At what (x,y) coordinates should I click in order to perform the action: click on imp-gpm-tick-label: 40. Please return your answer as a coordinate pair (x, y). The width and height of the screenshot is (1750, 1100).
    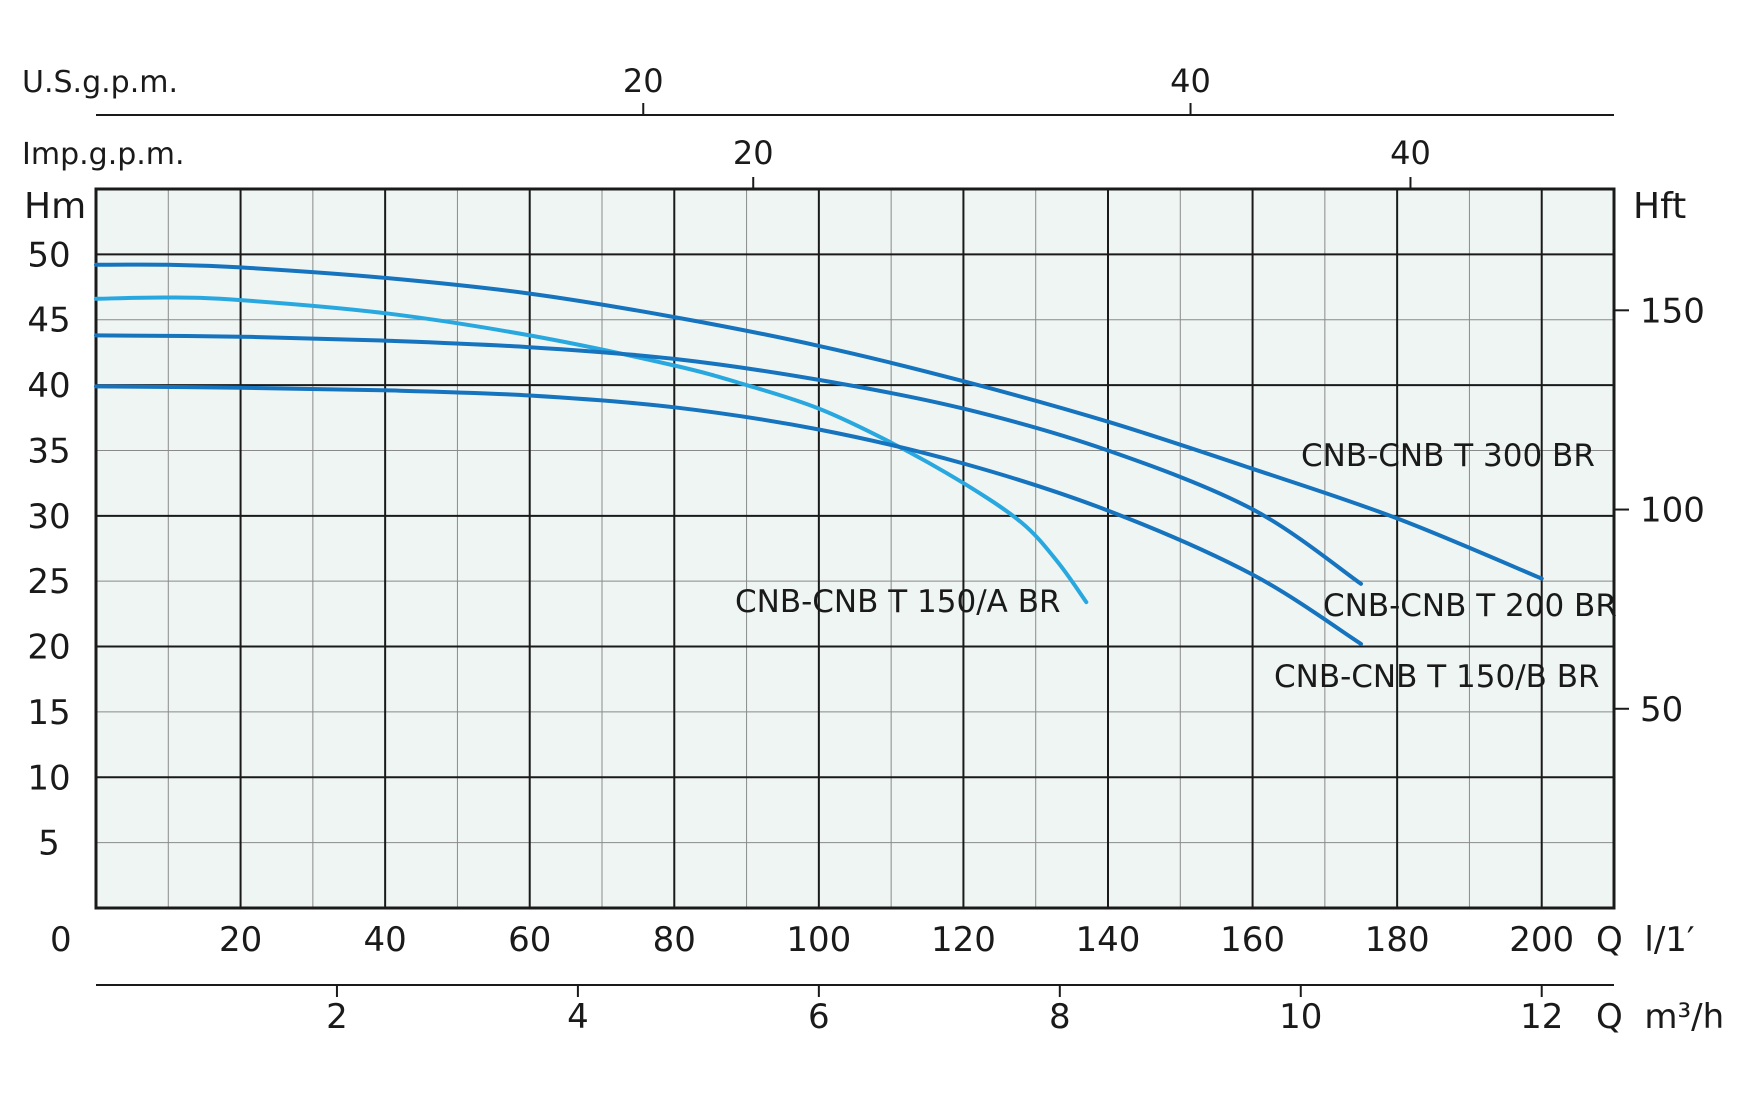
    Looking at the image, I should click on (1410, 153).